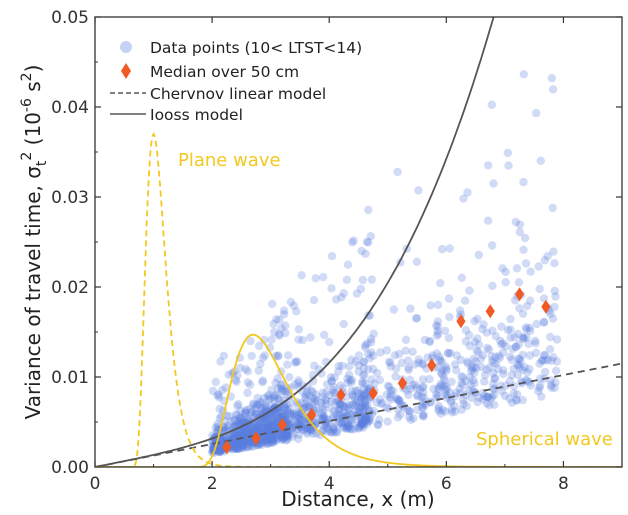 This screenshot has height=515, width=628. I want to click on y-axis-title: Variance of travel time, σt2 (10-6 s2), so click(34, 242).